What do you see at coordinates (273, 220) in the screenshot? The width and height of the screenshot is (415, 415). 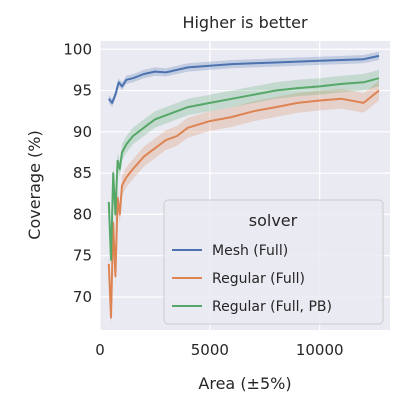 I see `legend-title: solver` at bounding box center [273, 220].